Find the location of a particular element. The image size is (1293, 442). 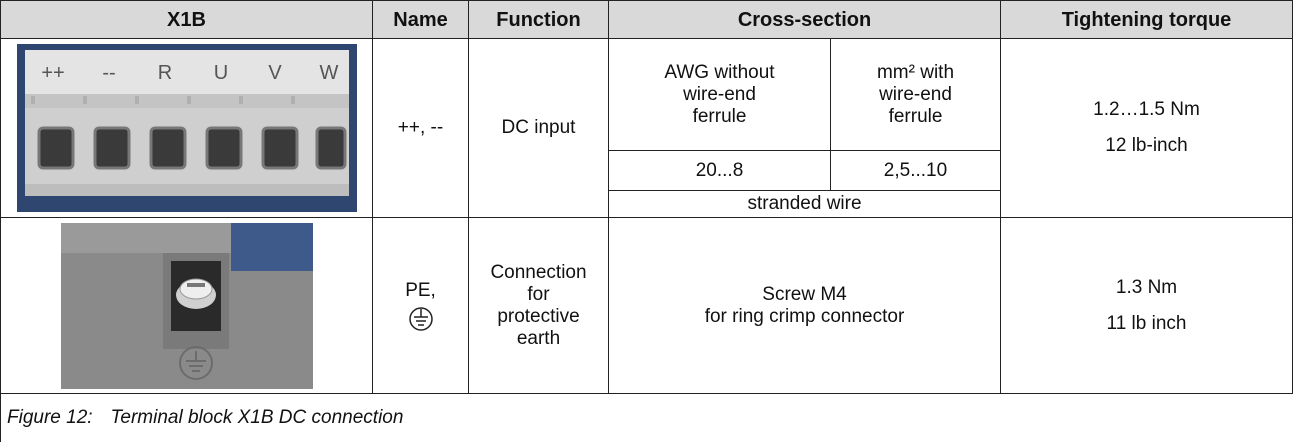

text-line: 1.3 Nm is located at coordinates (1146, 287).